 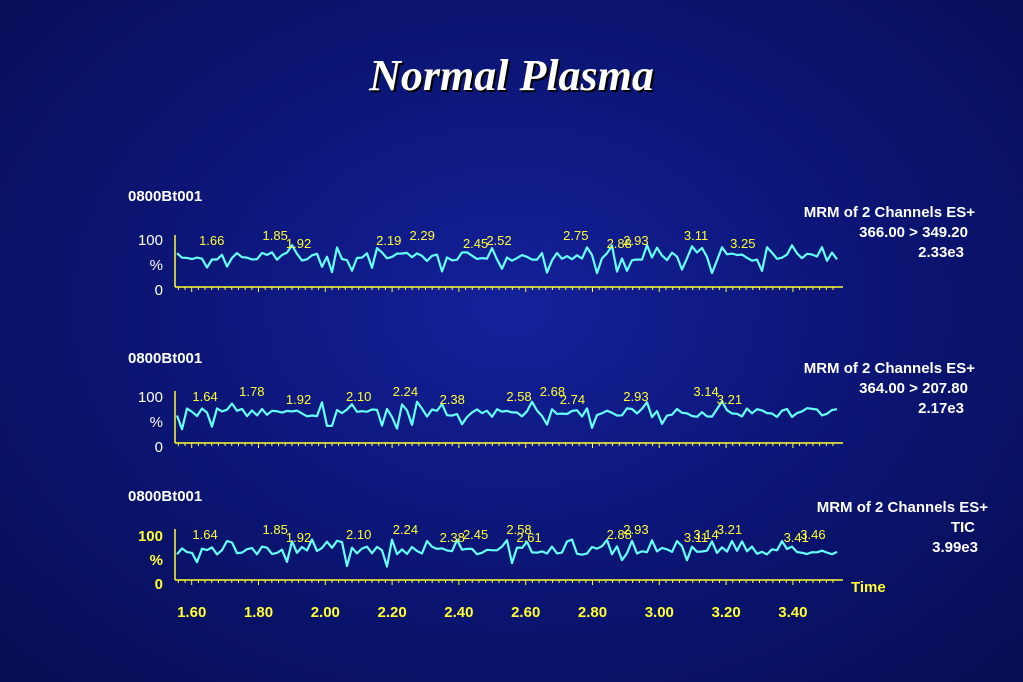 I want to click on peak-label: 3.25, so click(x=742, y=243).